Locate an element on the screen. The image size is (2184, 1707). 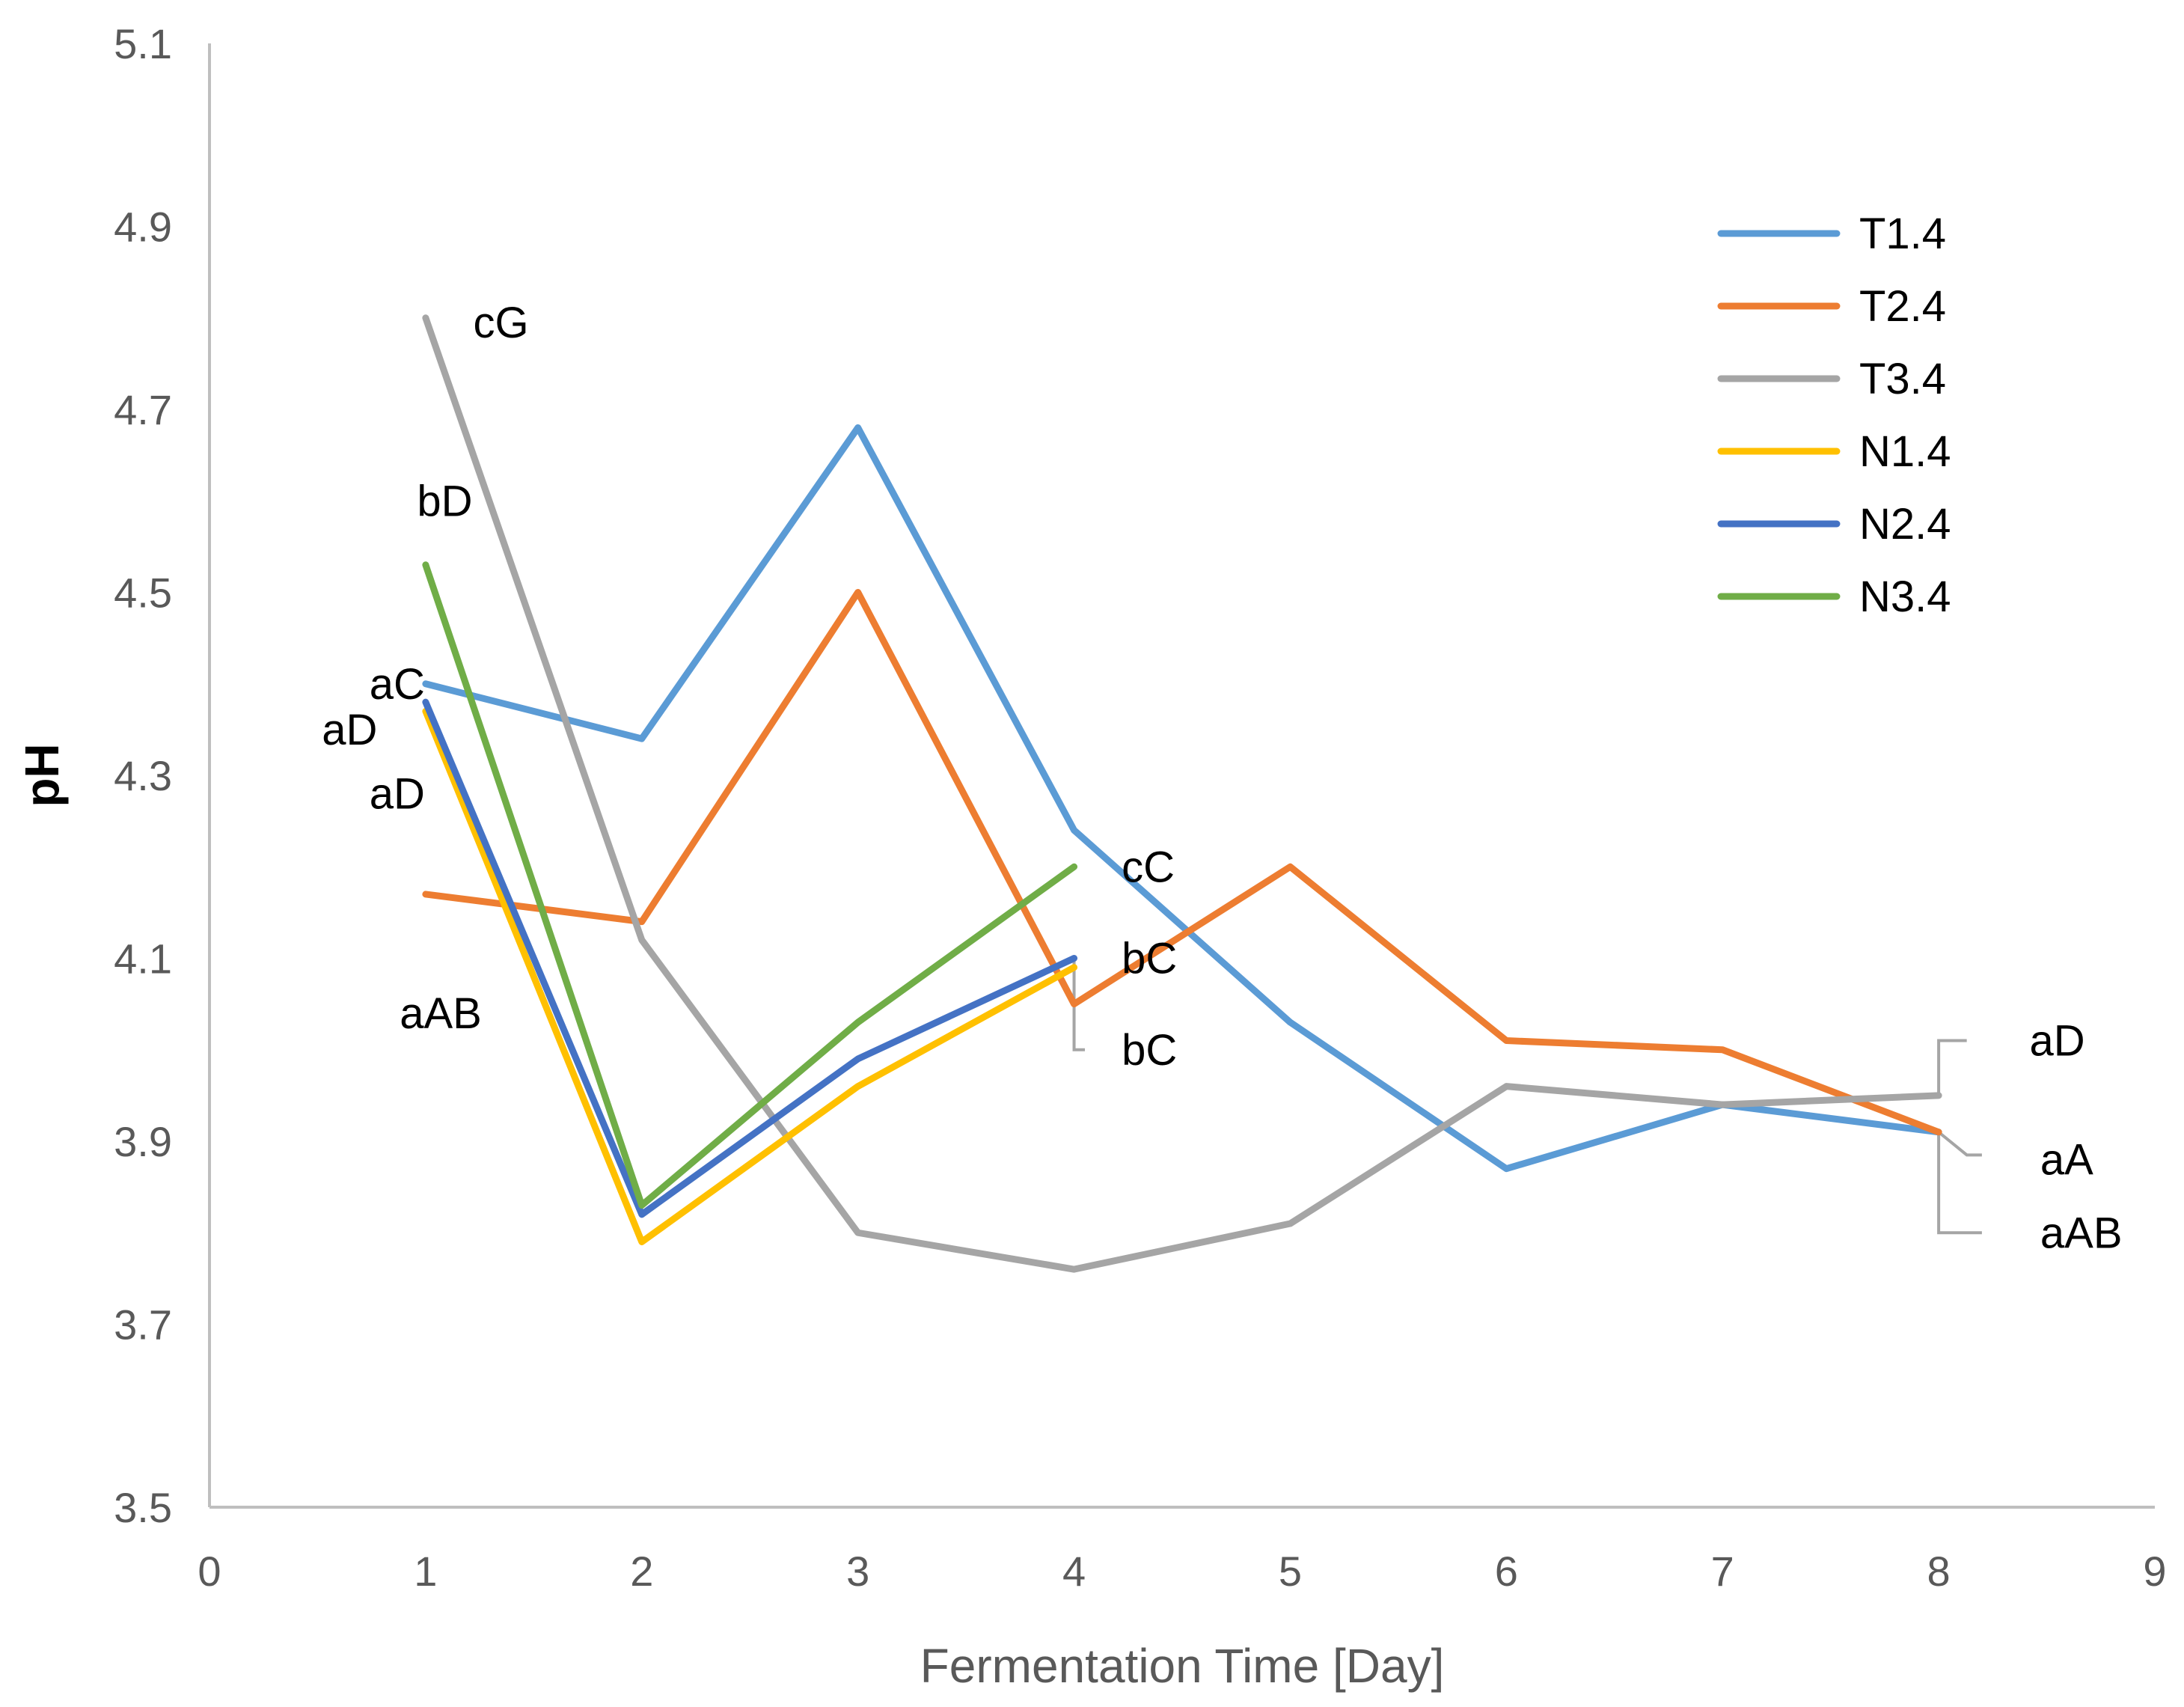
legend-label: N3.4 is located at coordinates (1905, 596).